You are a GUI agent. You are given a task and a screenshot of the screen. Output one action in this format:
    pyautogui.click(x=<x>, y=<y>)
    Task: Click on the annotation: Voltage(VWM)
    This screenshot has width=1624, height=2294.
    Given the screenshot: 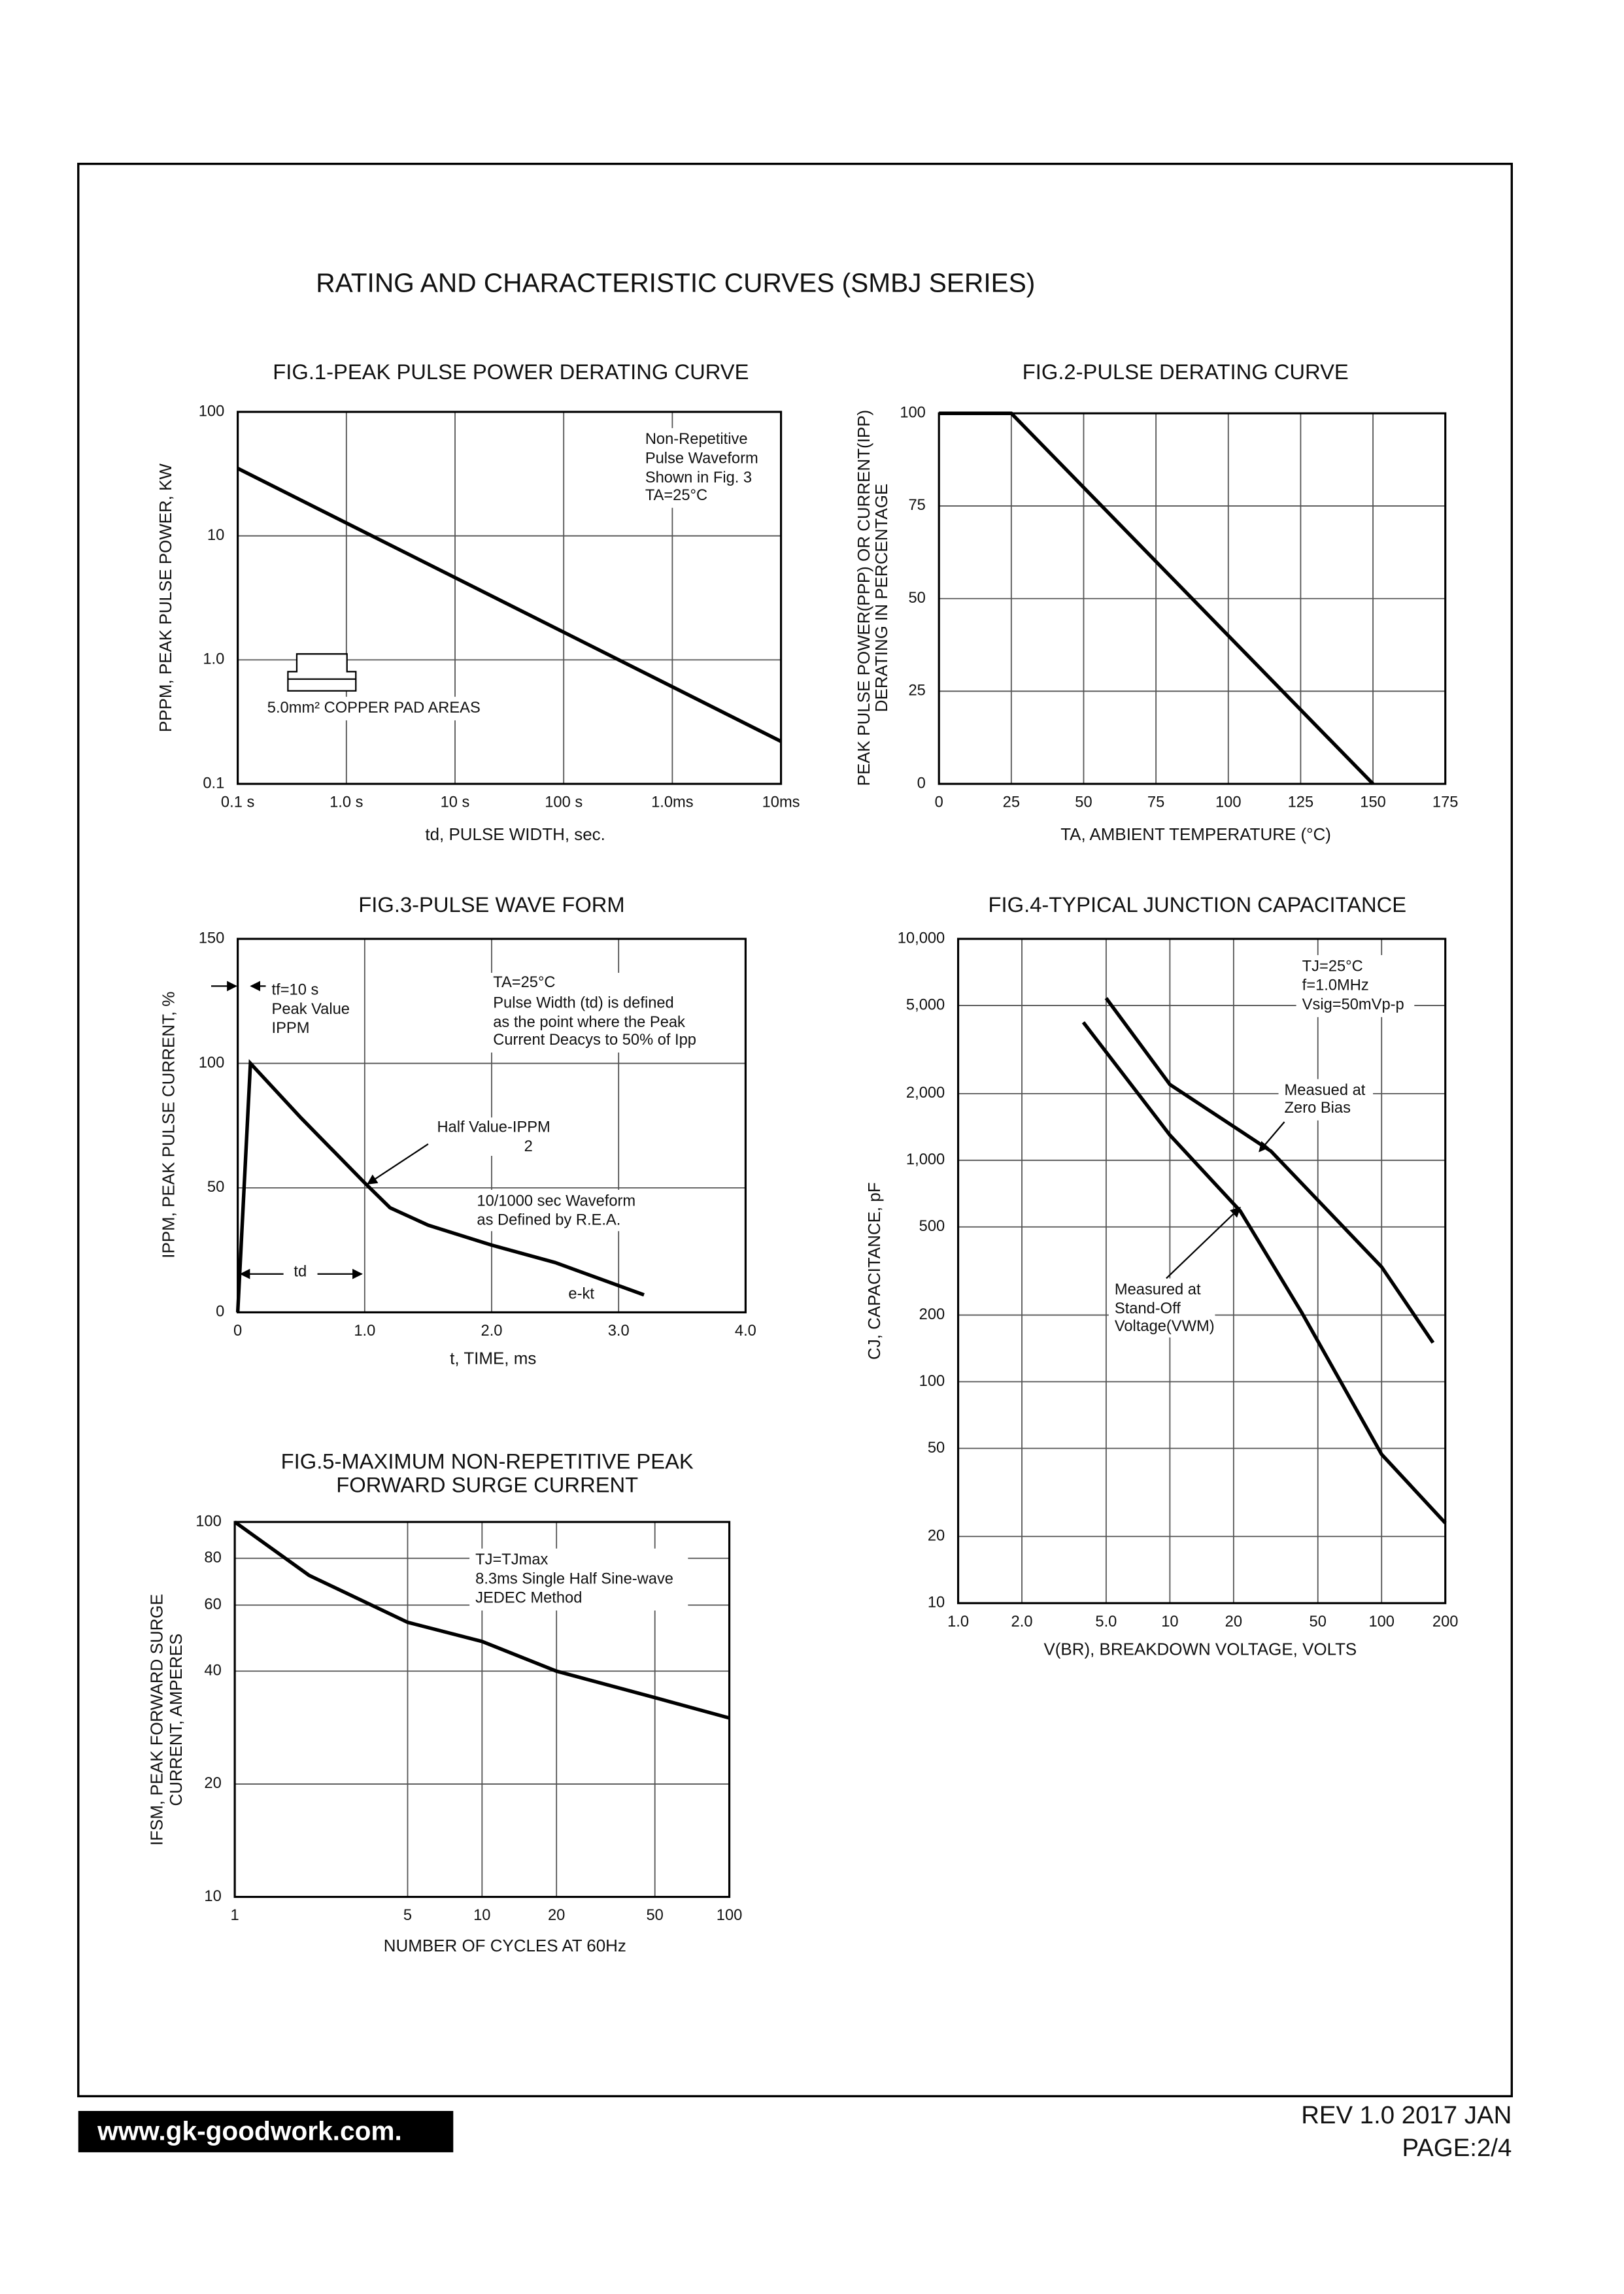 What is the action you would take?
    pyautogui.click(x=1165, y=1326)
    